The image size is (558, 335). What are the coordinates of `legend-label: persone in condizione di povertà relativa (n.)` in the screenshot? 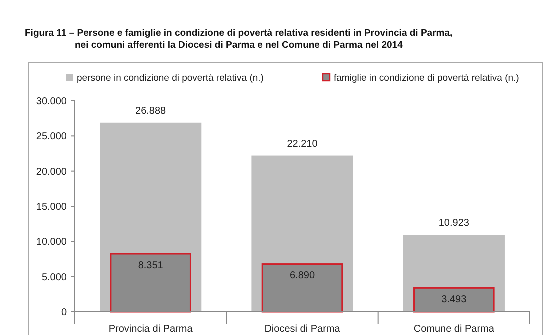 It's located at (170, 78).